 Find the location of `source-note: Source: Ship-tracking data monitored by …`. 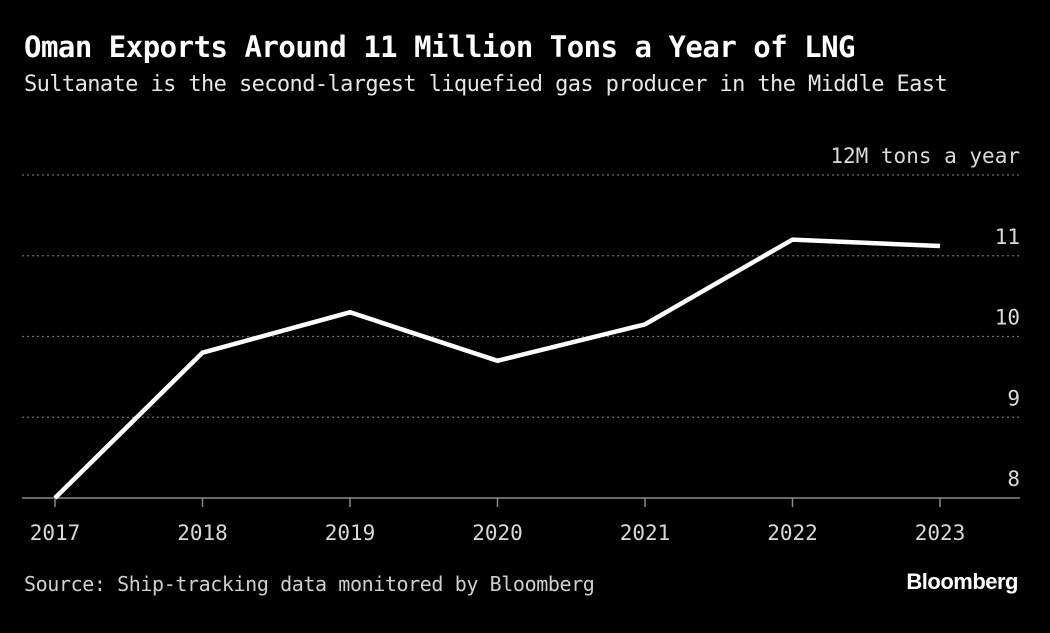

source-note: Source: Ship-tracking data monitored by … is located at coordinates (309, 584).